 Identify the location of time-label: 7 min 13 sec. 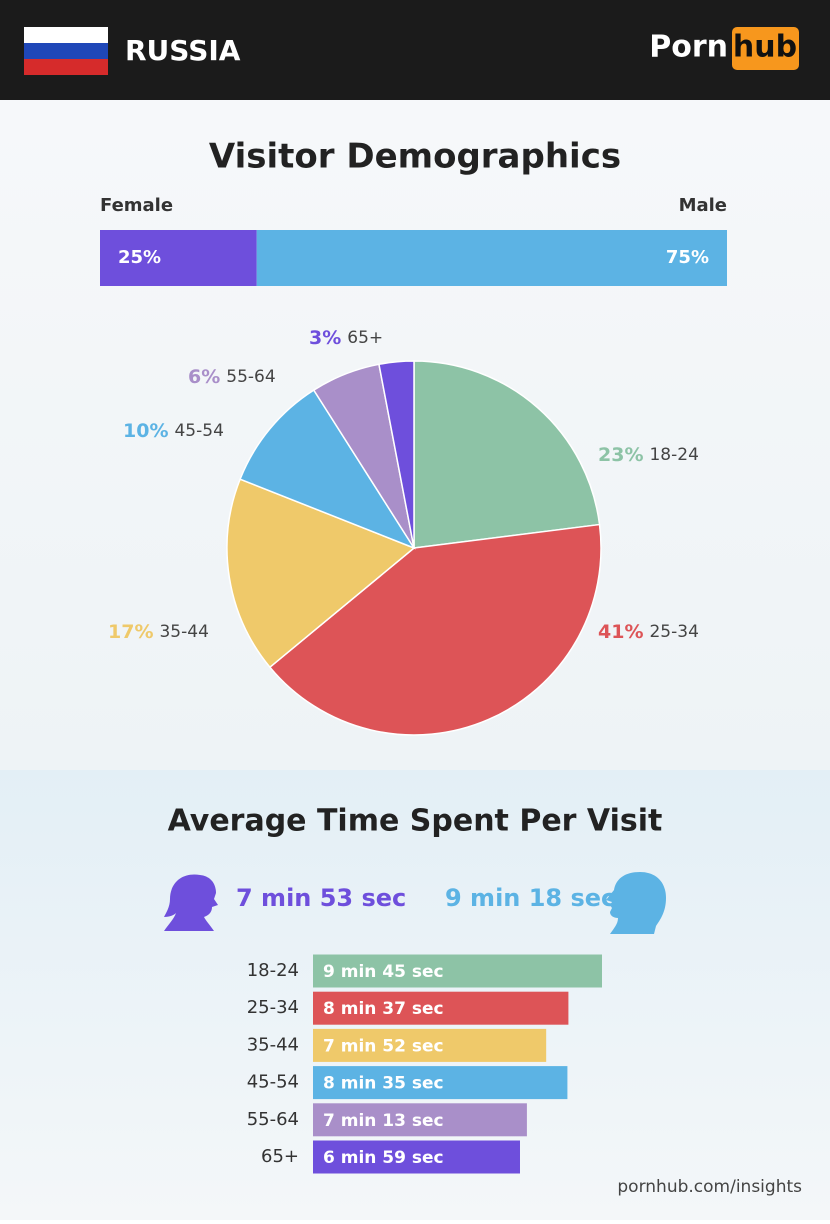
(383, 1121).